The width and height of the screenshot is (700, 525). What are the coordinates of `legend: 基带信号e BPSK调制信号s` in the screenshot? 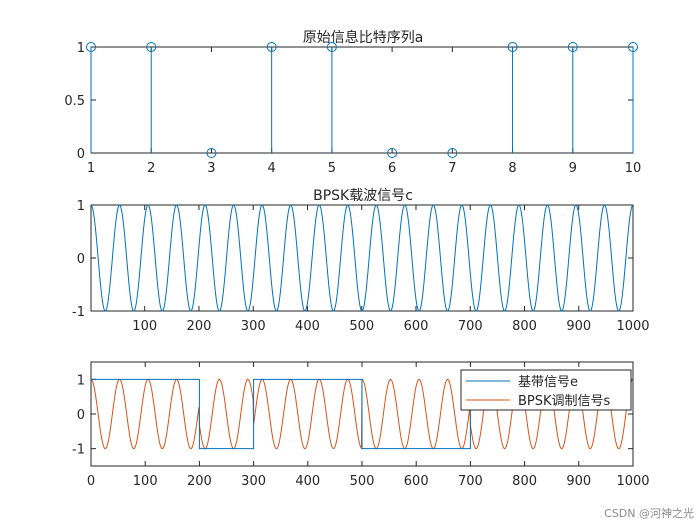 It's located at (546, 390).